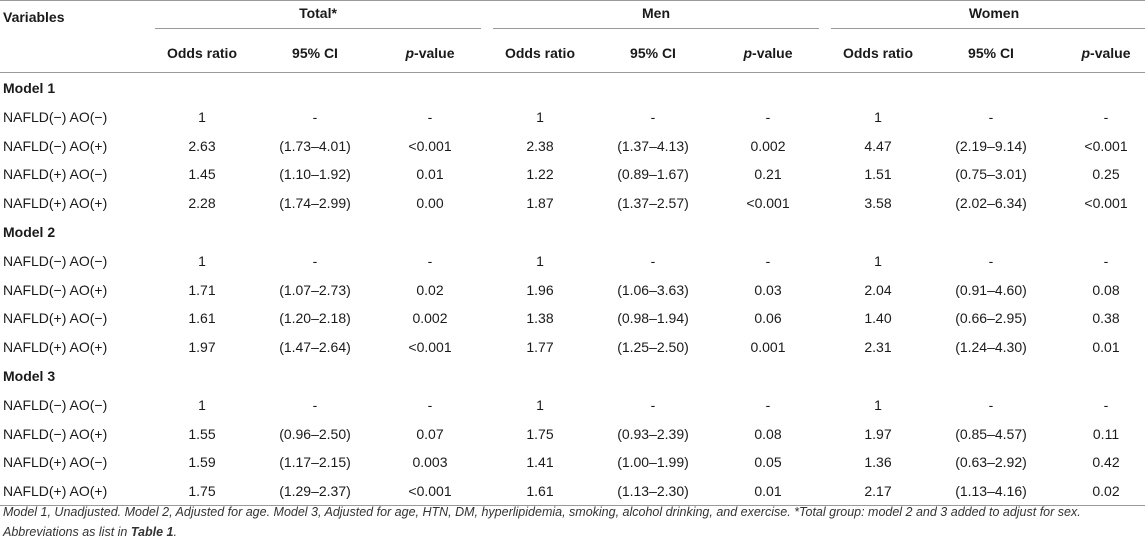 The height and width of the screenshot is (544, 1145). Describe the element at coordinates (202, 289) in the screenshot. I see `odds-ratio-cell: 1.71` at that location.